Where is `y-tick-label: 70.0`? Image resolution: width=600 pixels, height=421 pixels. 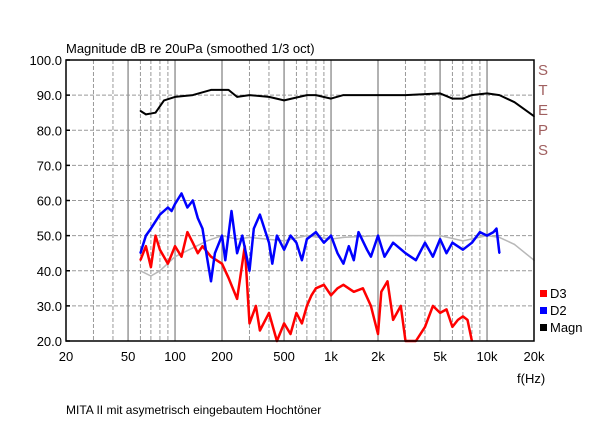
y-tick-label: 70.0 is located at coordinates (49, 165).